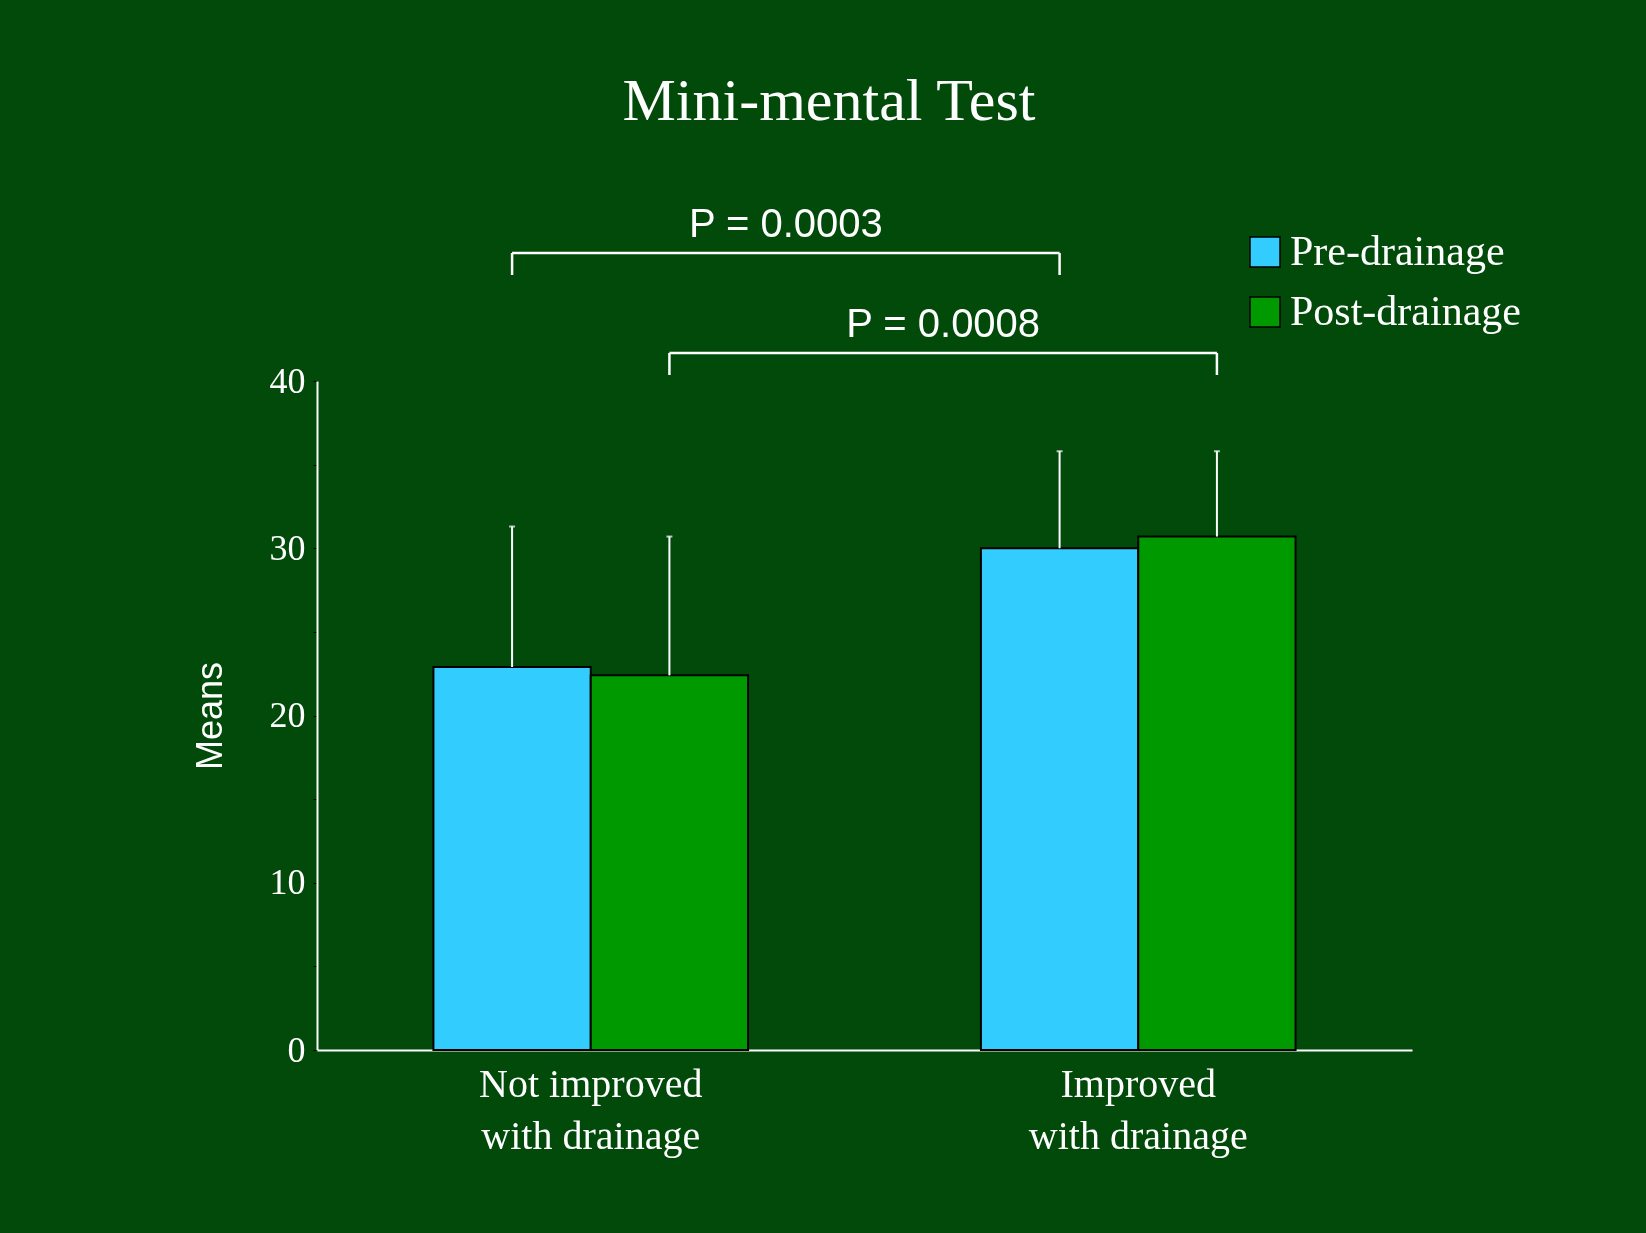 The image size is (1646, 1233). Describe the element at coordinates (287, 380) in the screenshot. I see `y-tick-label: 40` at that location.